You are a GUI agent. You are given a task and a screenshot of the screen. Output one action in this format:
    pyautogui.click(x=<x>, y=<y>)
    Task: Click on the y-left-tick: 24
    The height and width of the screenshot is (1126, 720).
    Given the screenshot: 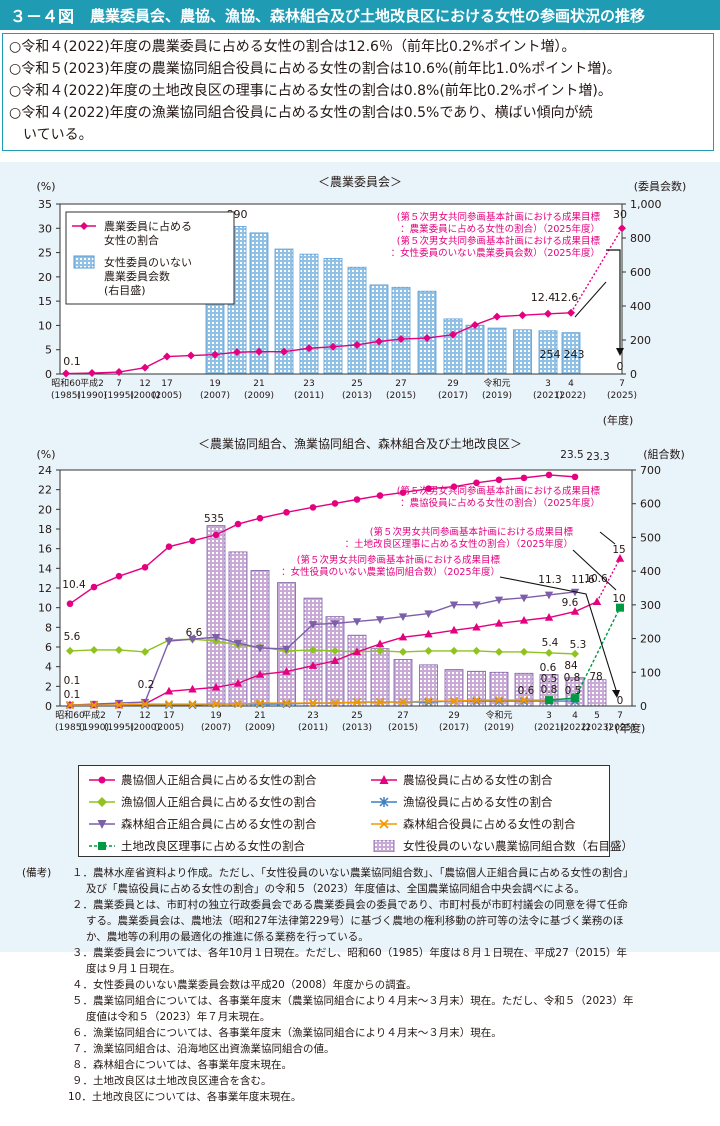 What is the action you would take?
    pyautogui.click(x=45, y=470)
    